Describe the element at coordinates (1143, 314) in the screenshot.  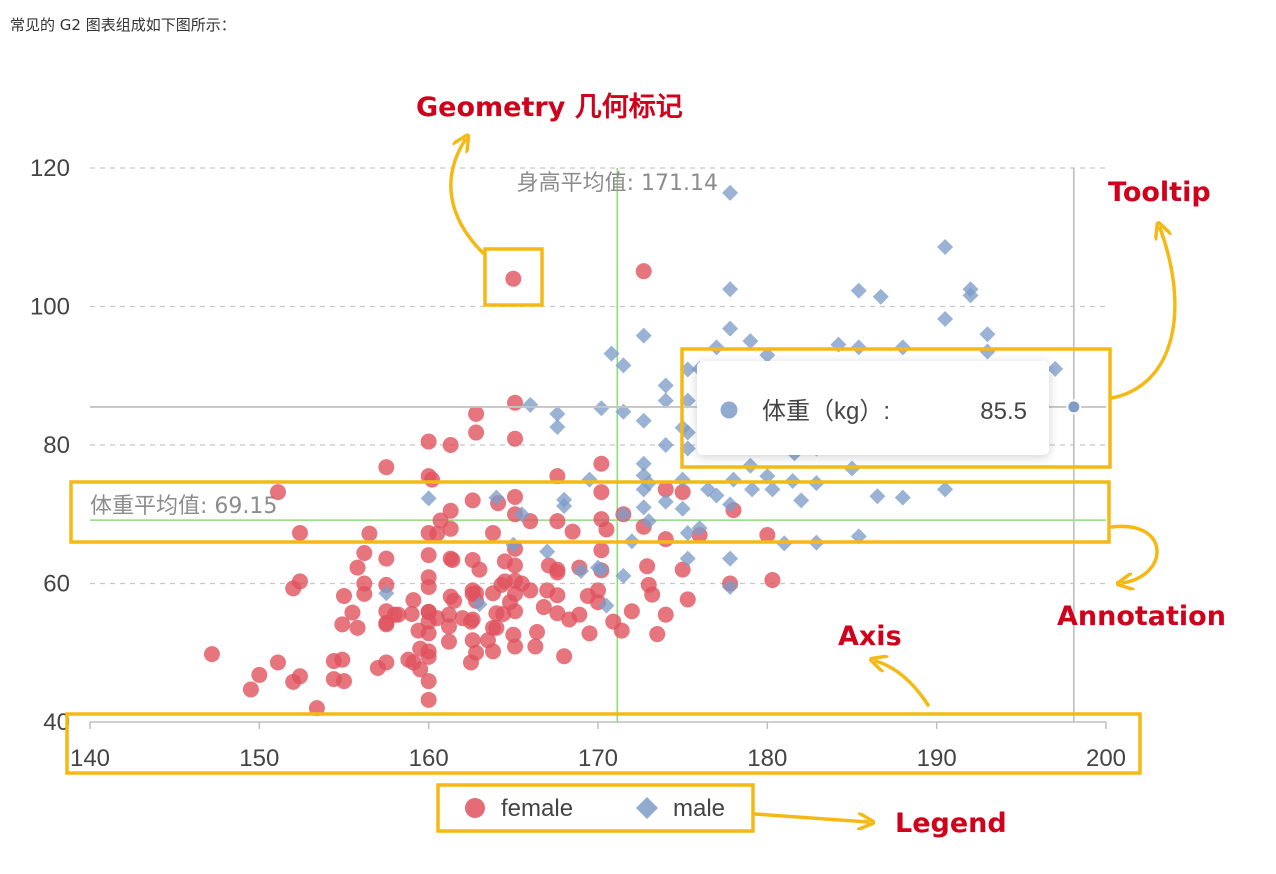
I see `tooltip-arrow` at that location.